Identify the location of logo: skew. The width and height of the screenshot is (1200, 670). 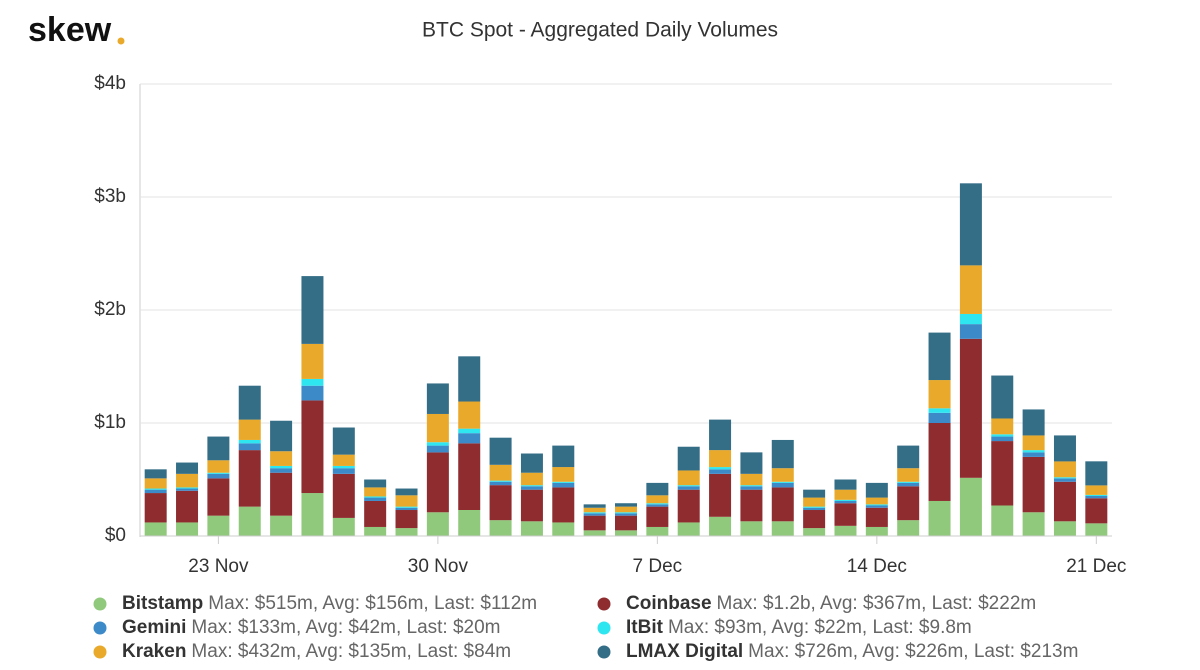
(70, 30).